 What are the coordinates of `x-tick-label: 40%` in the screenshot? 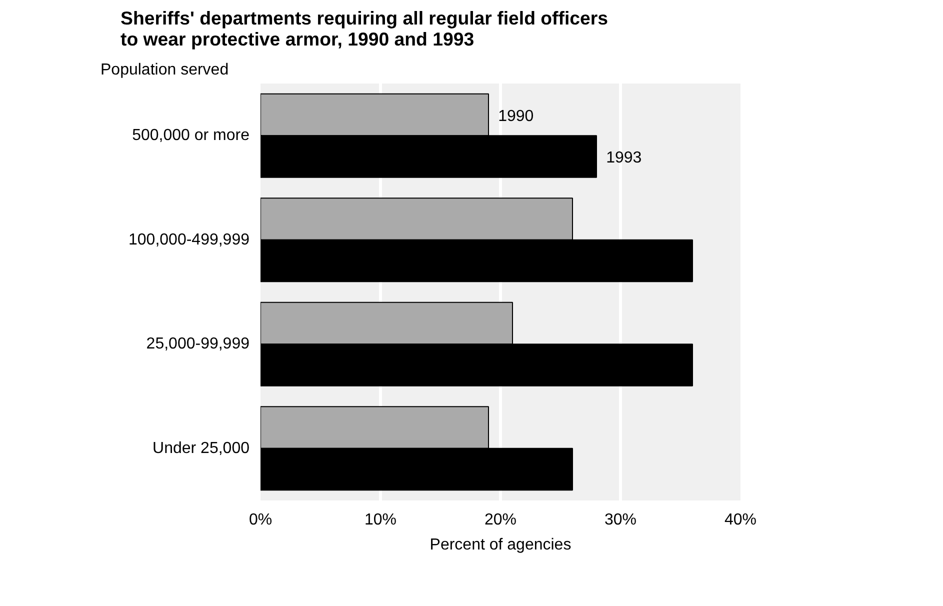 It's located at (740, 520).